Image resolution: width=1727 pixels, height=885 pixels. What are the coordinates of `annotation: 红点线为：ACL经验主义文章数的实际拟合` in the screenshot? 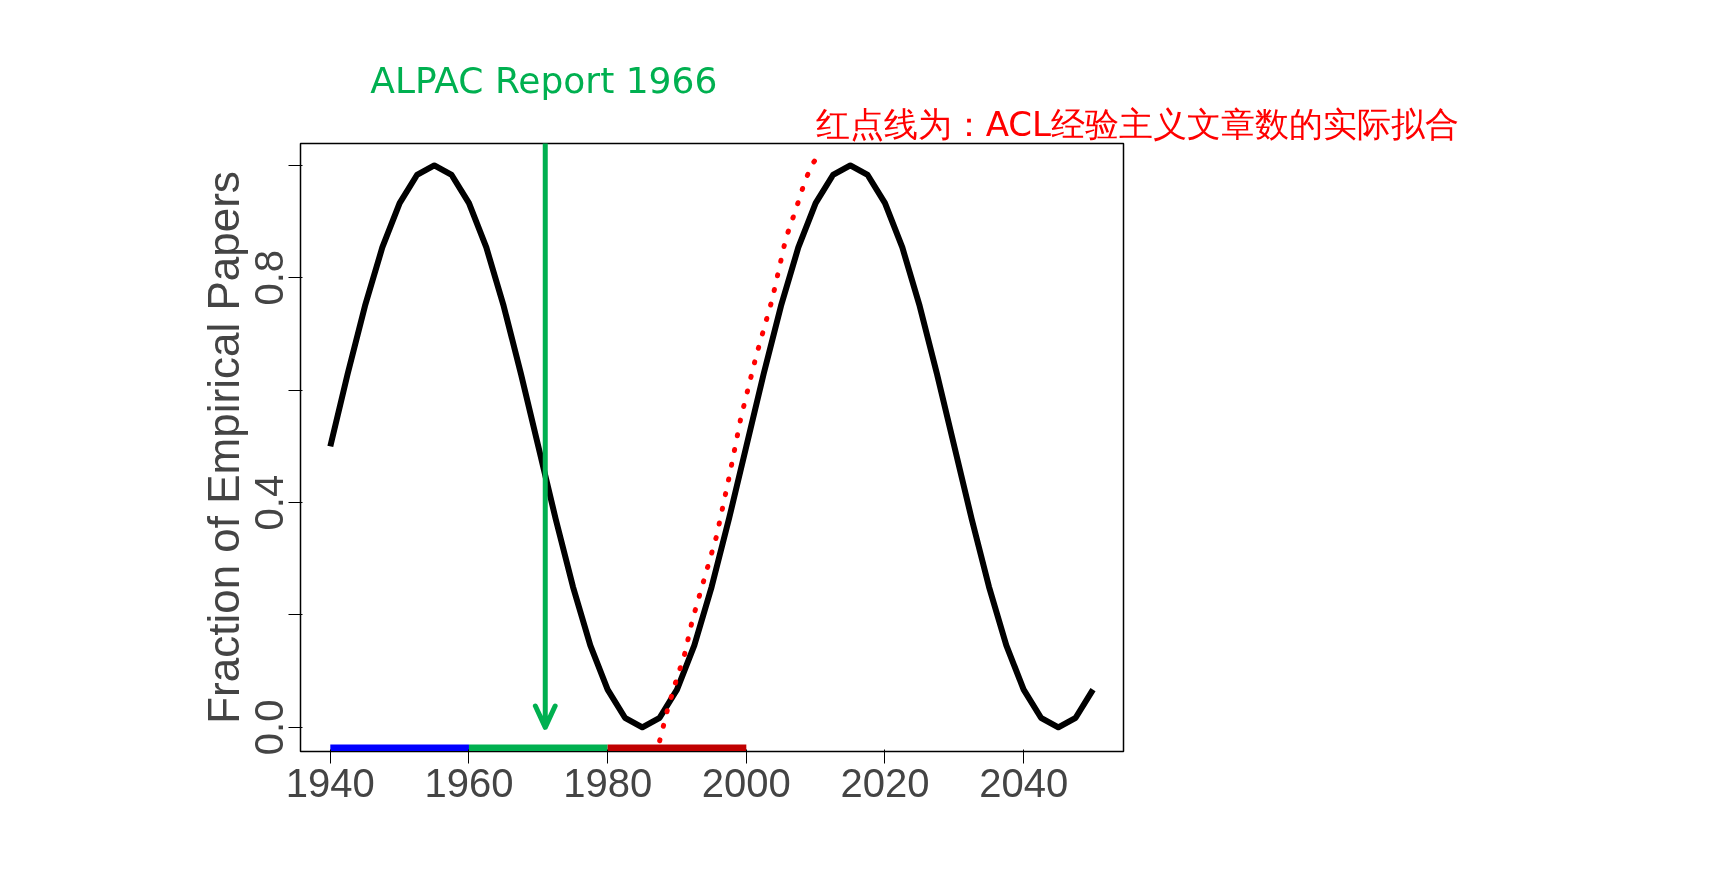 It's located at (1137, 123).